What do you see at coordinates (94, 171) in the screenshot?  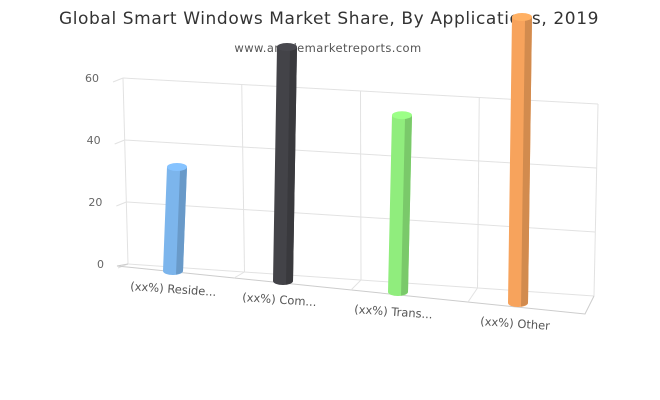 I see `y-axis: 0 20 40 60` at bounding box center [94, 171].